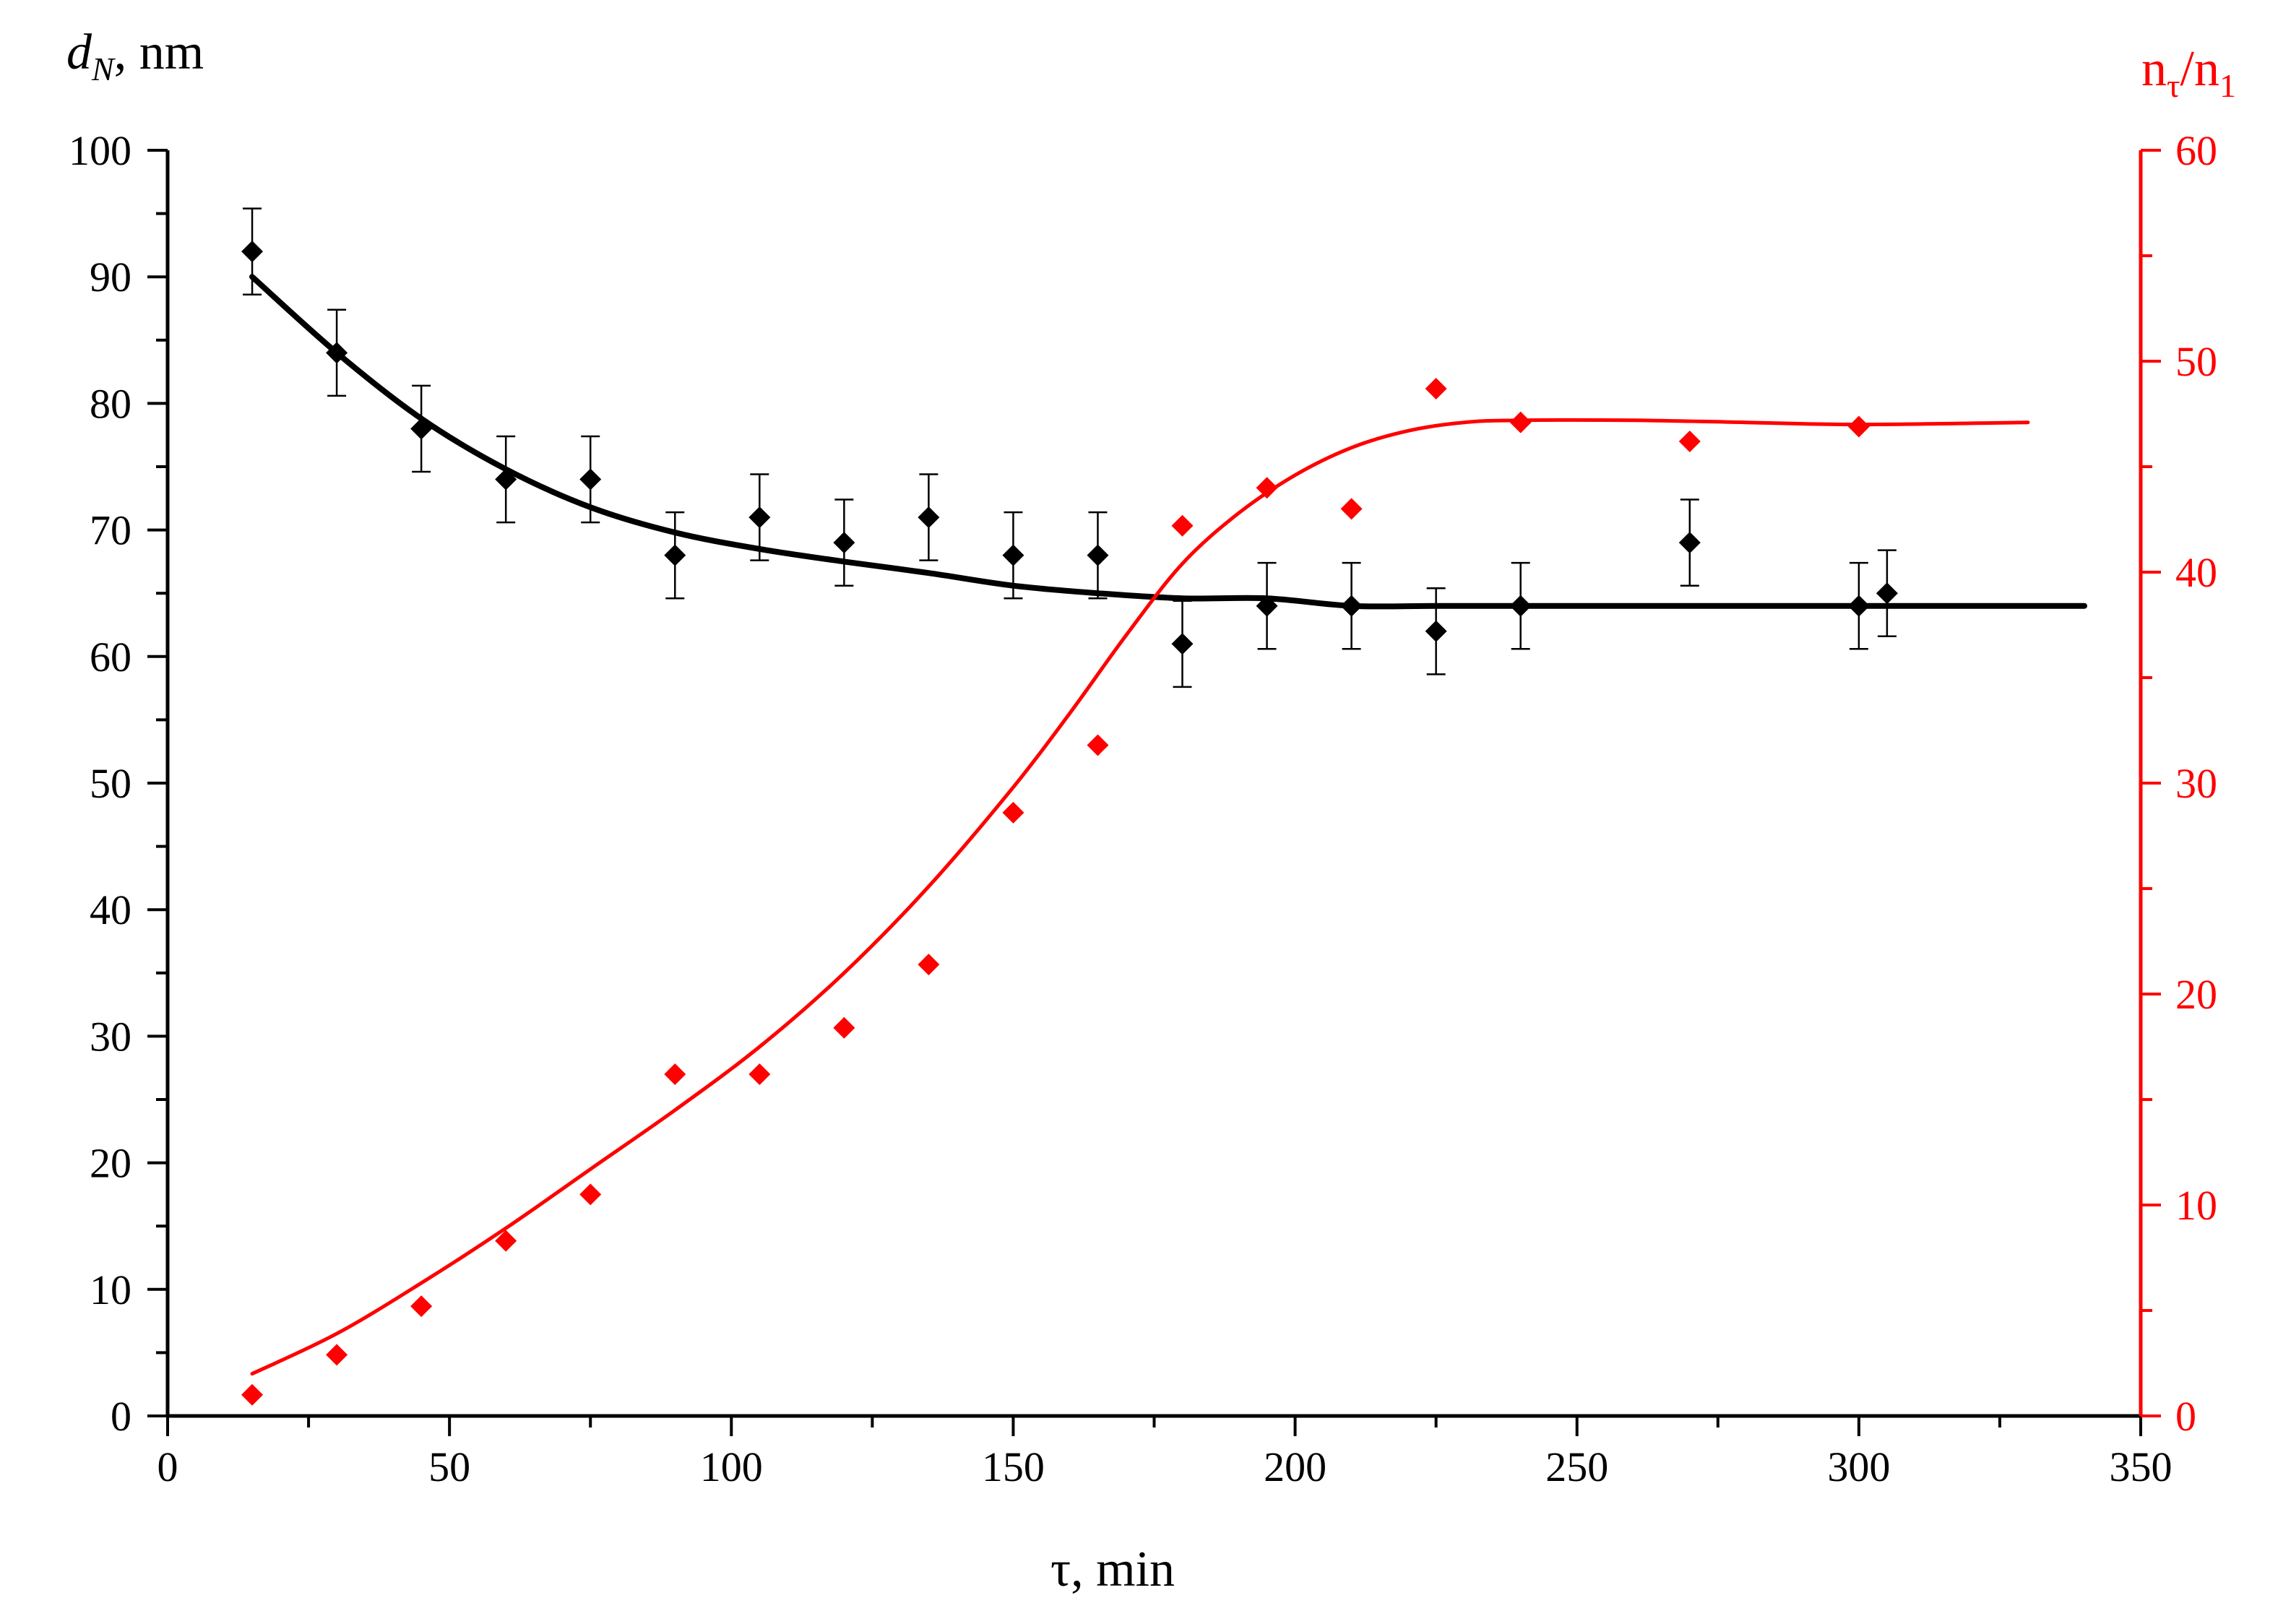  What do you see at coordinates (104, 69) in the screenshot?
I see `left-y-axis-title-sub: N` at bounding box center [104, 69].